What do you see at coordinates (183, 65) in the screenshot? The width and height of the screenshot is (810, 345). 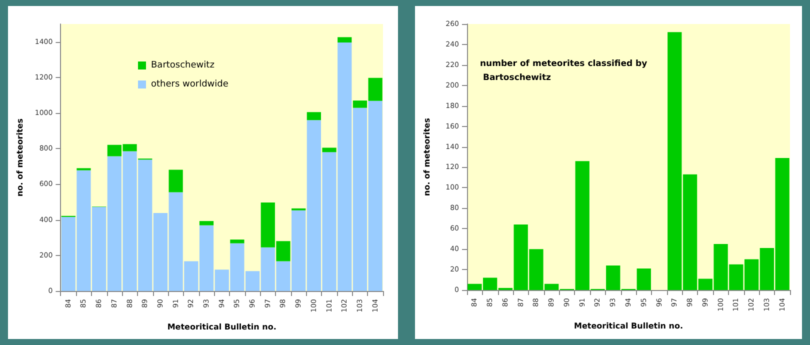 I see `legend-label: Bartoschewitz` at bounding box center [183, 65].